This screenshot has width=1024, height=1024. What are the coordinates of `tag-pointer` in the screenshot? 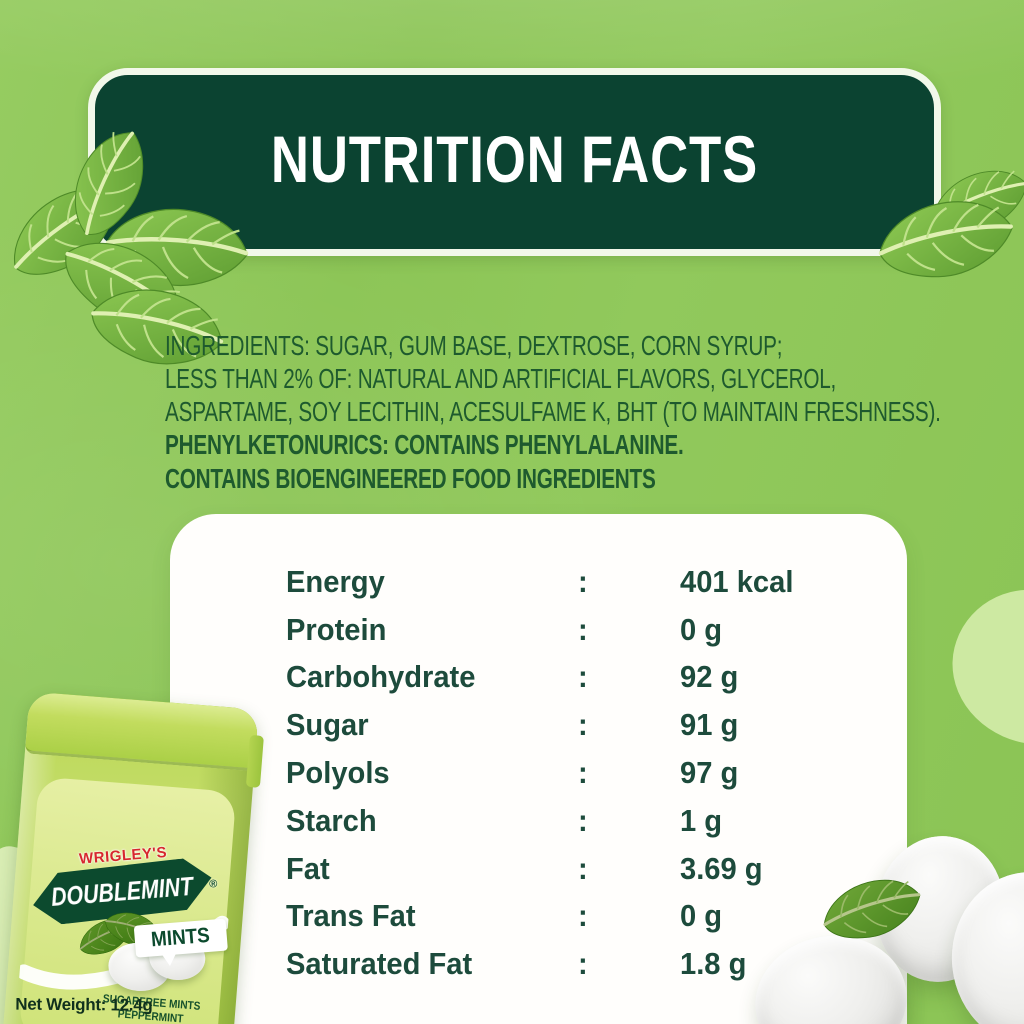 It's located at (169, 960).